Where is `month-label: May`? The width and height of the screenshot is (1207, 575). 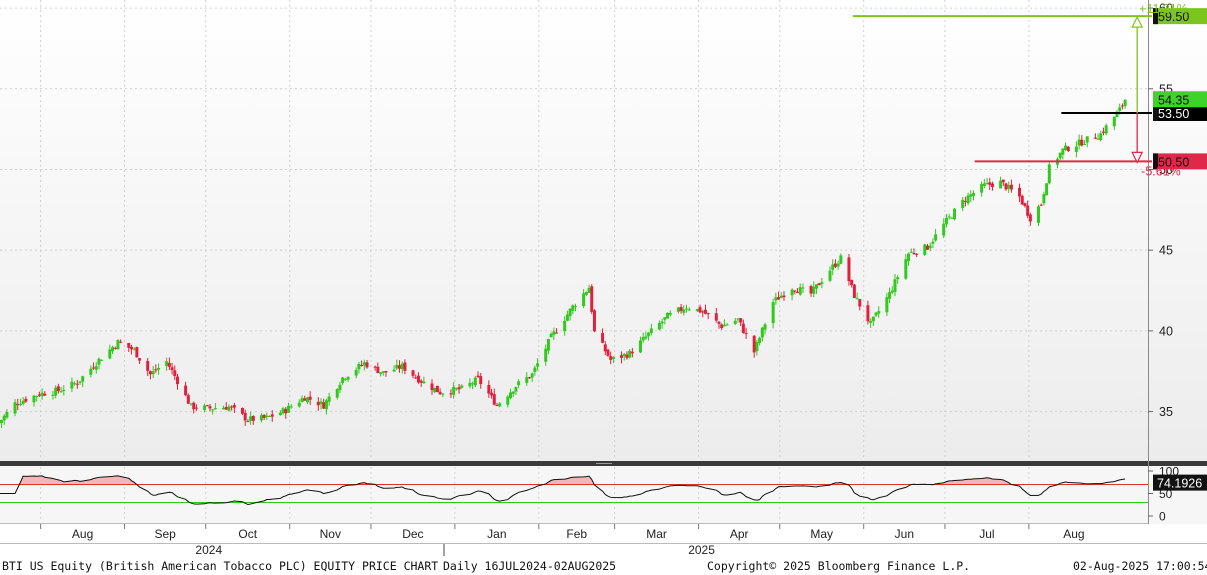 month-label: May is located at coordinates (821, 534).